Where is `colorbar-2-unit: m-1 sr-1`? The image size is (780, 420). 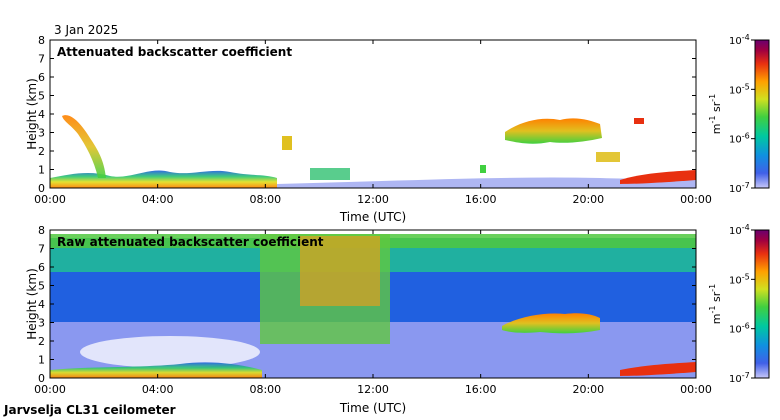 colorbar-2-unit: m-1 sr-1 is located at coordinates (715, 304).